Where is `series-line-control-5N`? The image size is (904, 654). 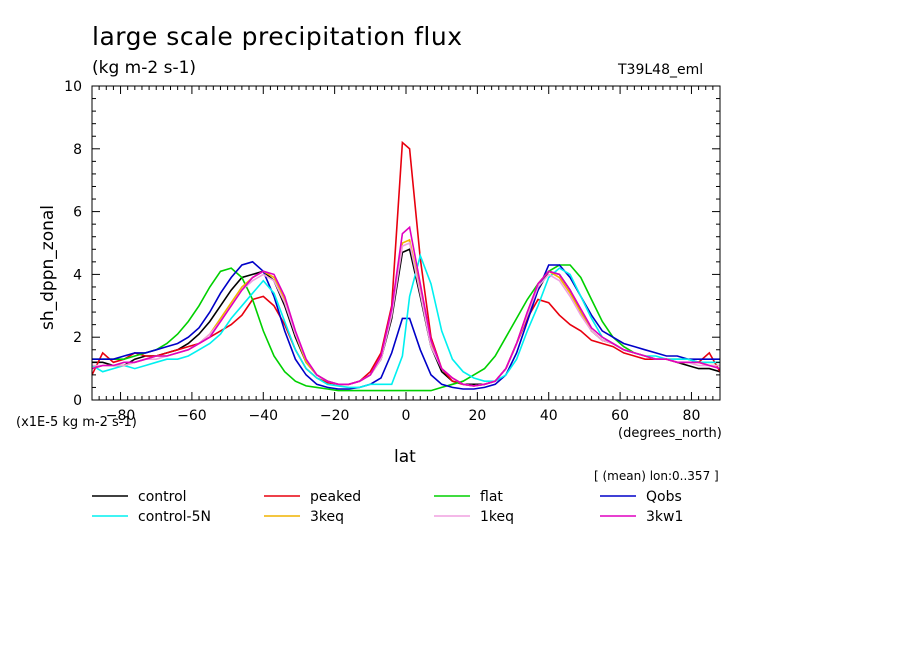 series-line-control-5N is located at coordinates (406, 320).